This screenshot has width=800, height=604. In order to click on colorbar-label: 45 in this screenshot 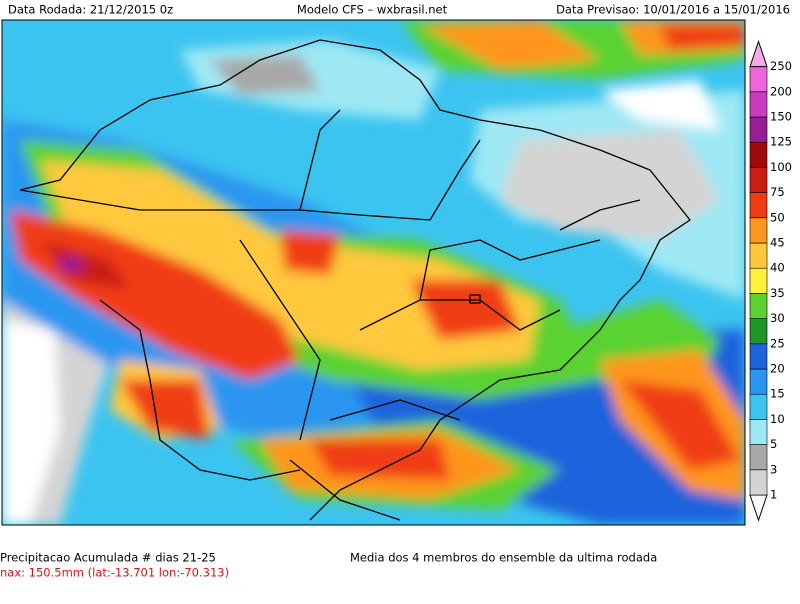, I will do `click(777, 243)`.